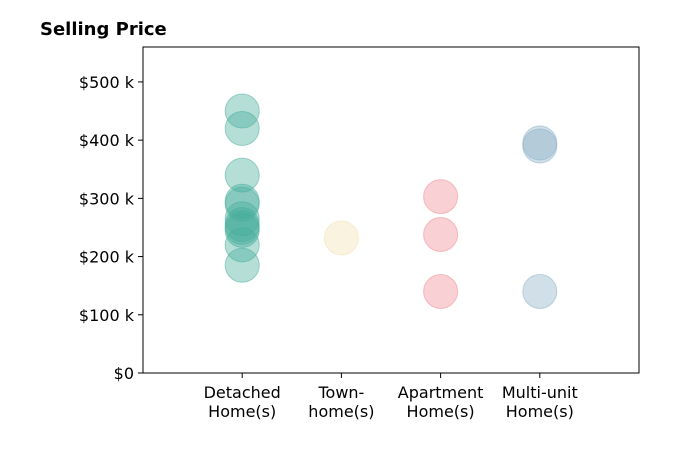 This screenshot has height=462, width=679. Describe the element at coordinates (441, 392) in the screenshot. I see `x-tick-label: Apartment` at that location.